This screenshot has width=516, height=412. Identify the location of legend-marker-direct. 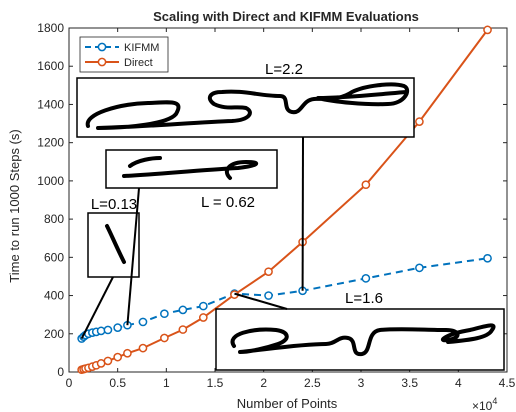
(102, 62).